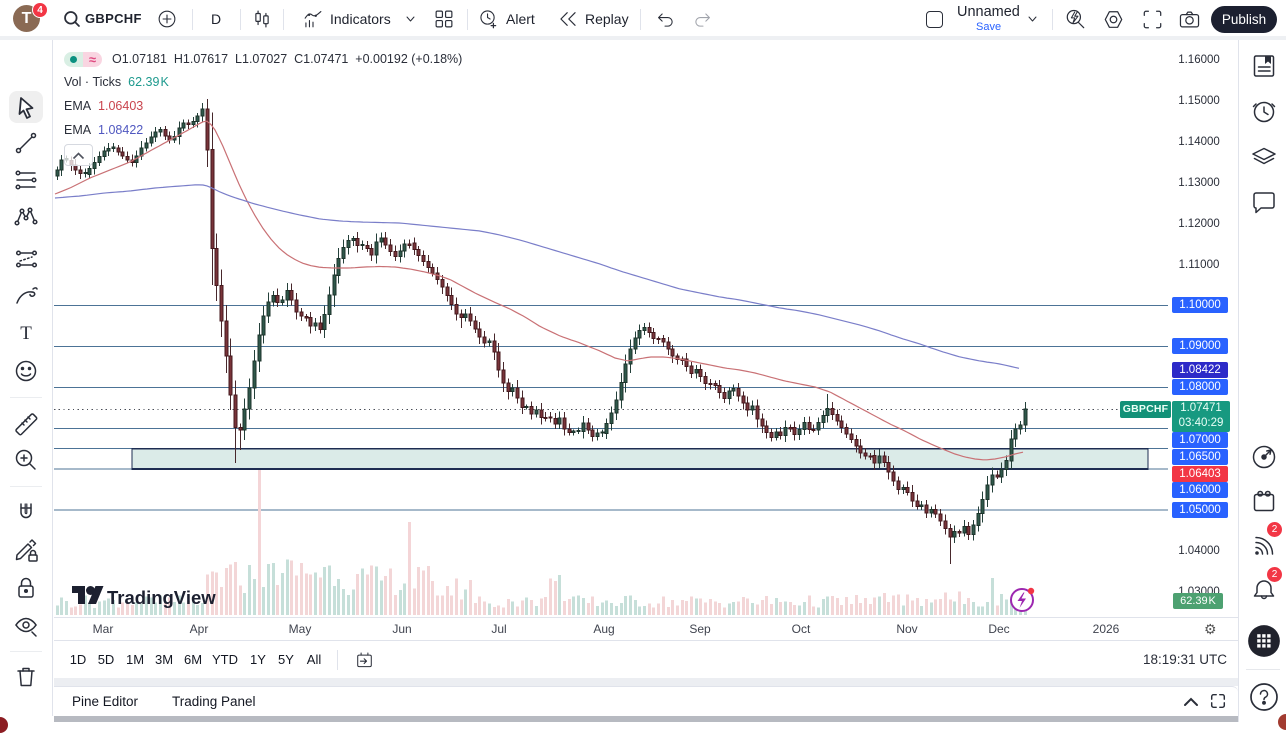  What do you see at coordinates (161, 597) in the screenshot?
I see `svg-text: TradingView` at bounding box center [161, 597].